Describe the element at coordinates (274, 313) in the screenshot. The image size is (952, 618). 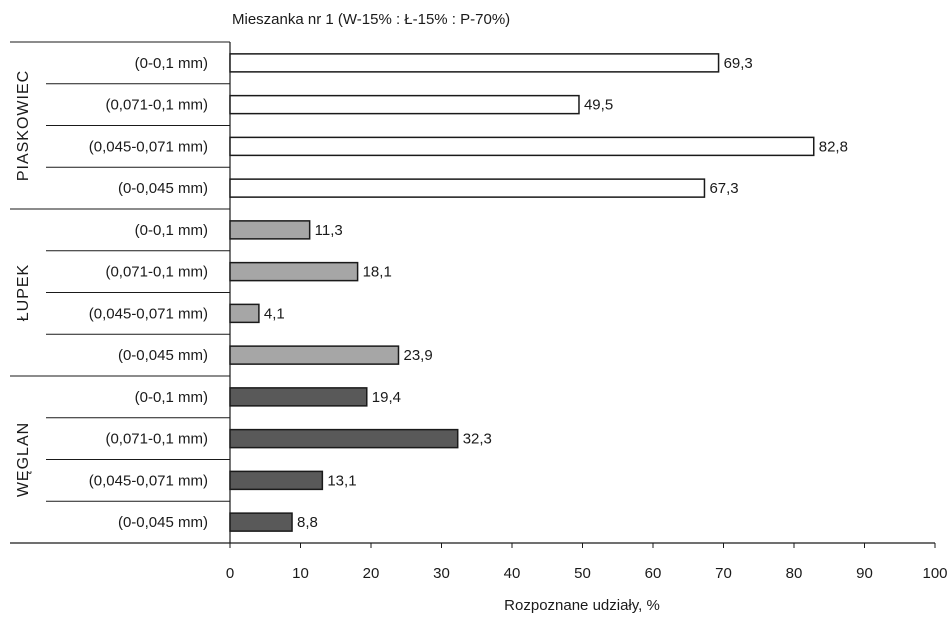
I see `data-label: 4,1` at that location.